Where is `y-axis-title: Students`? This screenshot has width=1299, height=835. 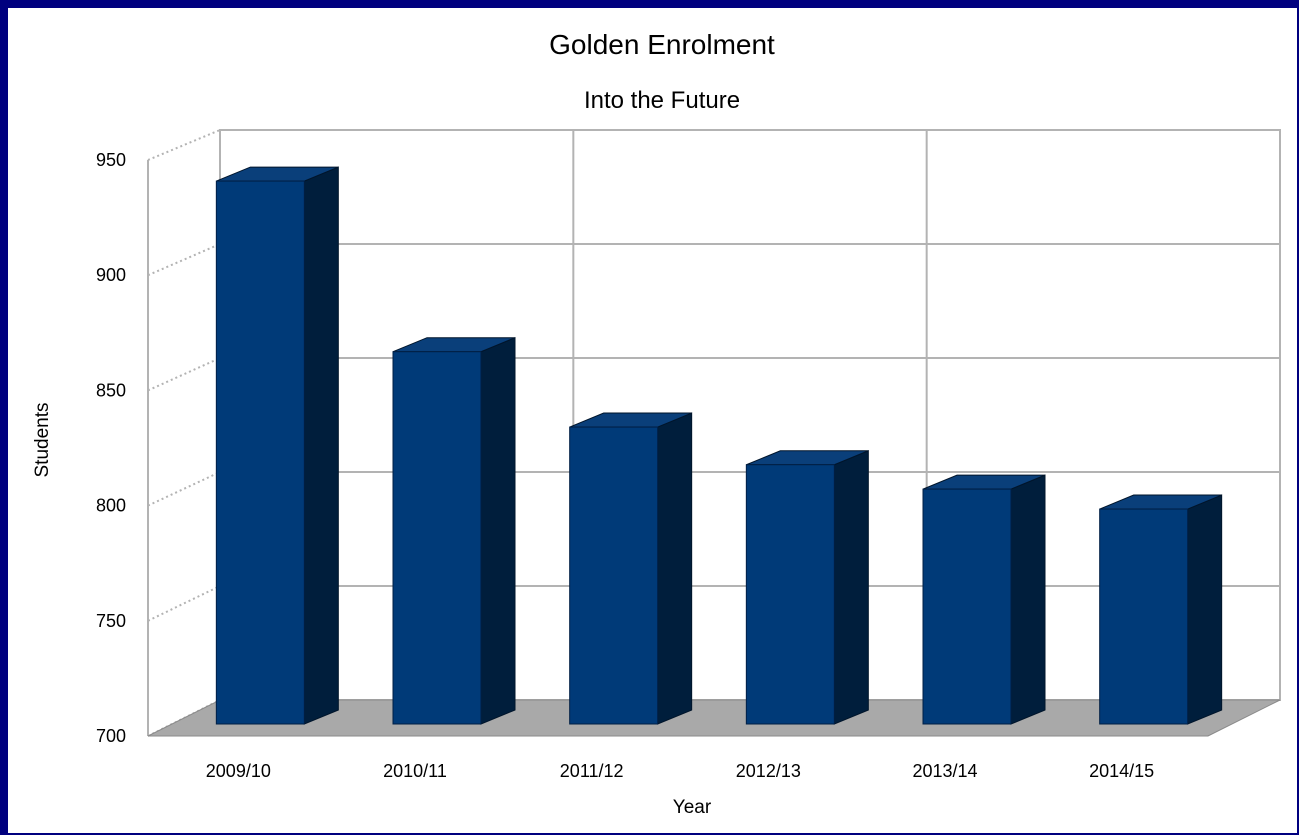 y-axis-title: Students is located at coordinates (42, 440).